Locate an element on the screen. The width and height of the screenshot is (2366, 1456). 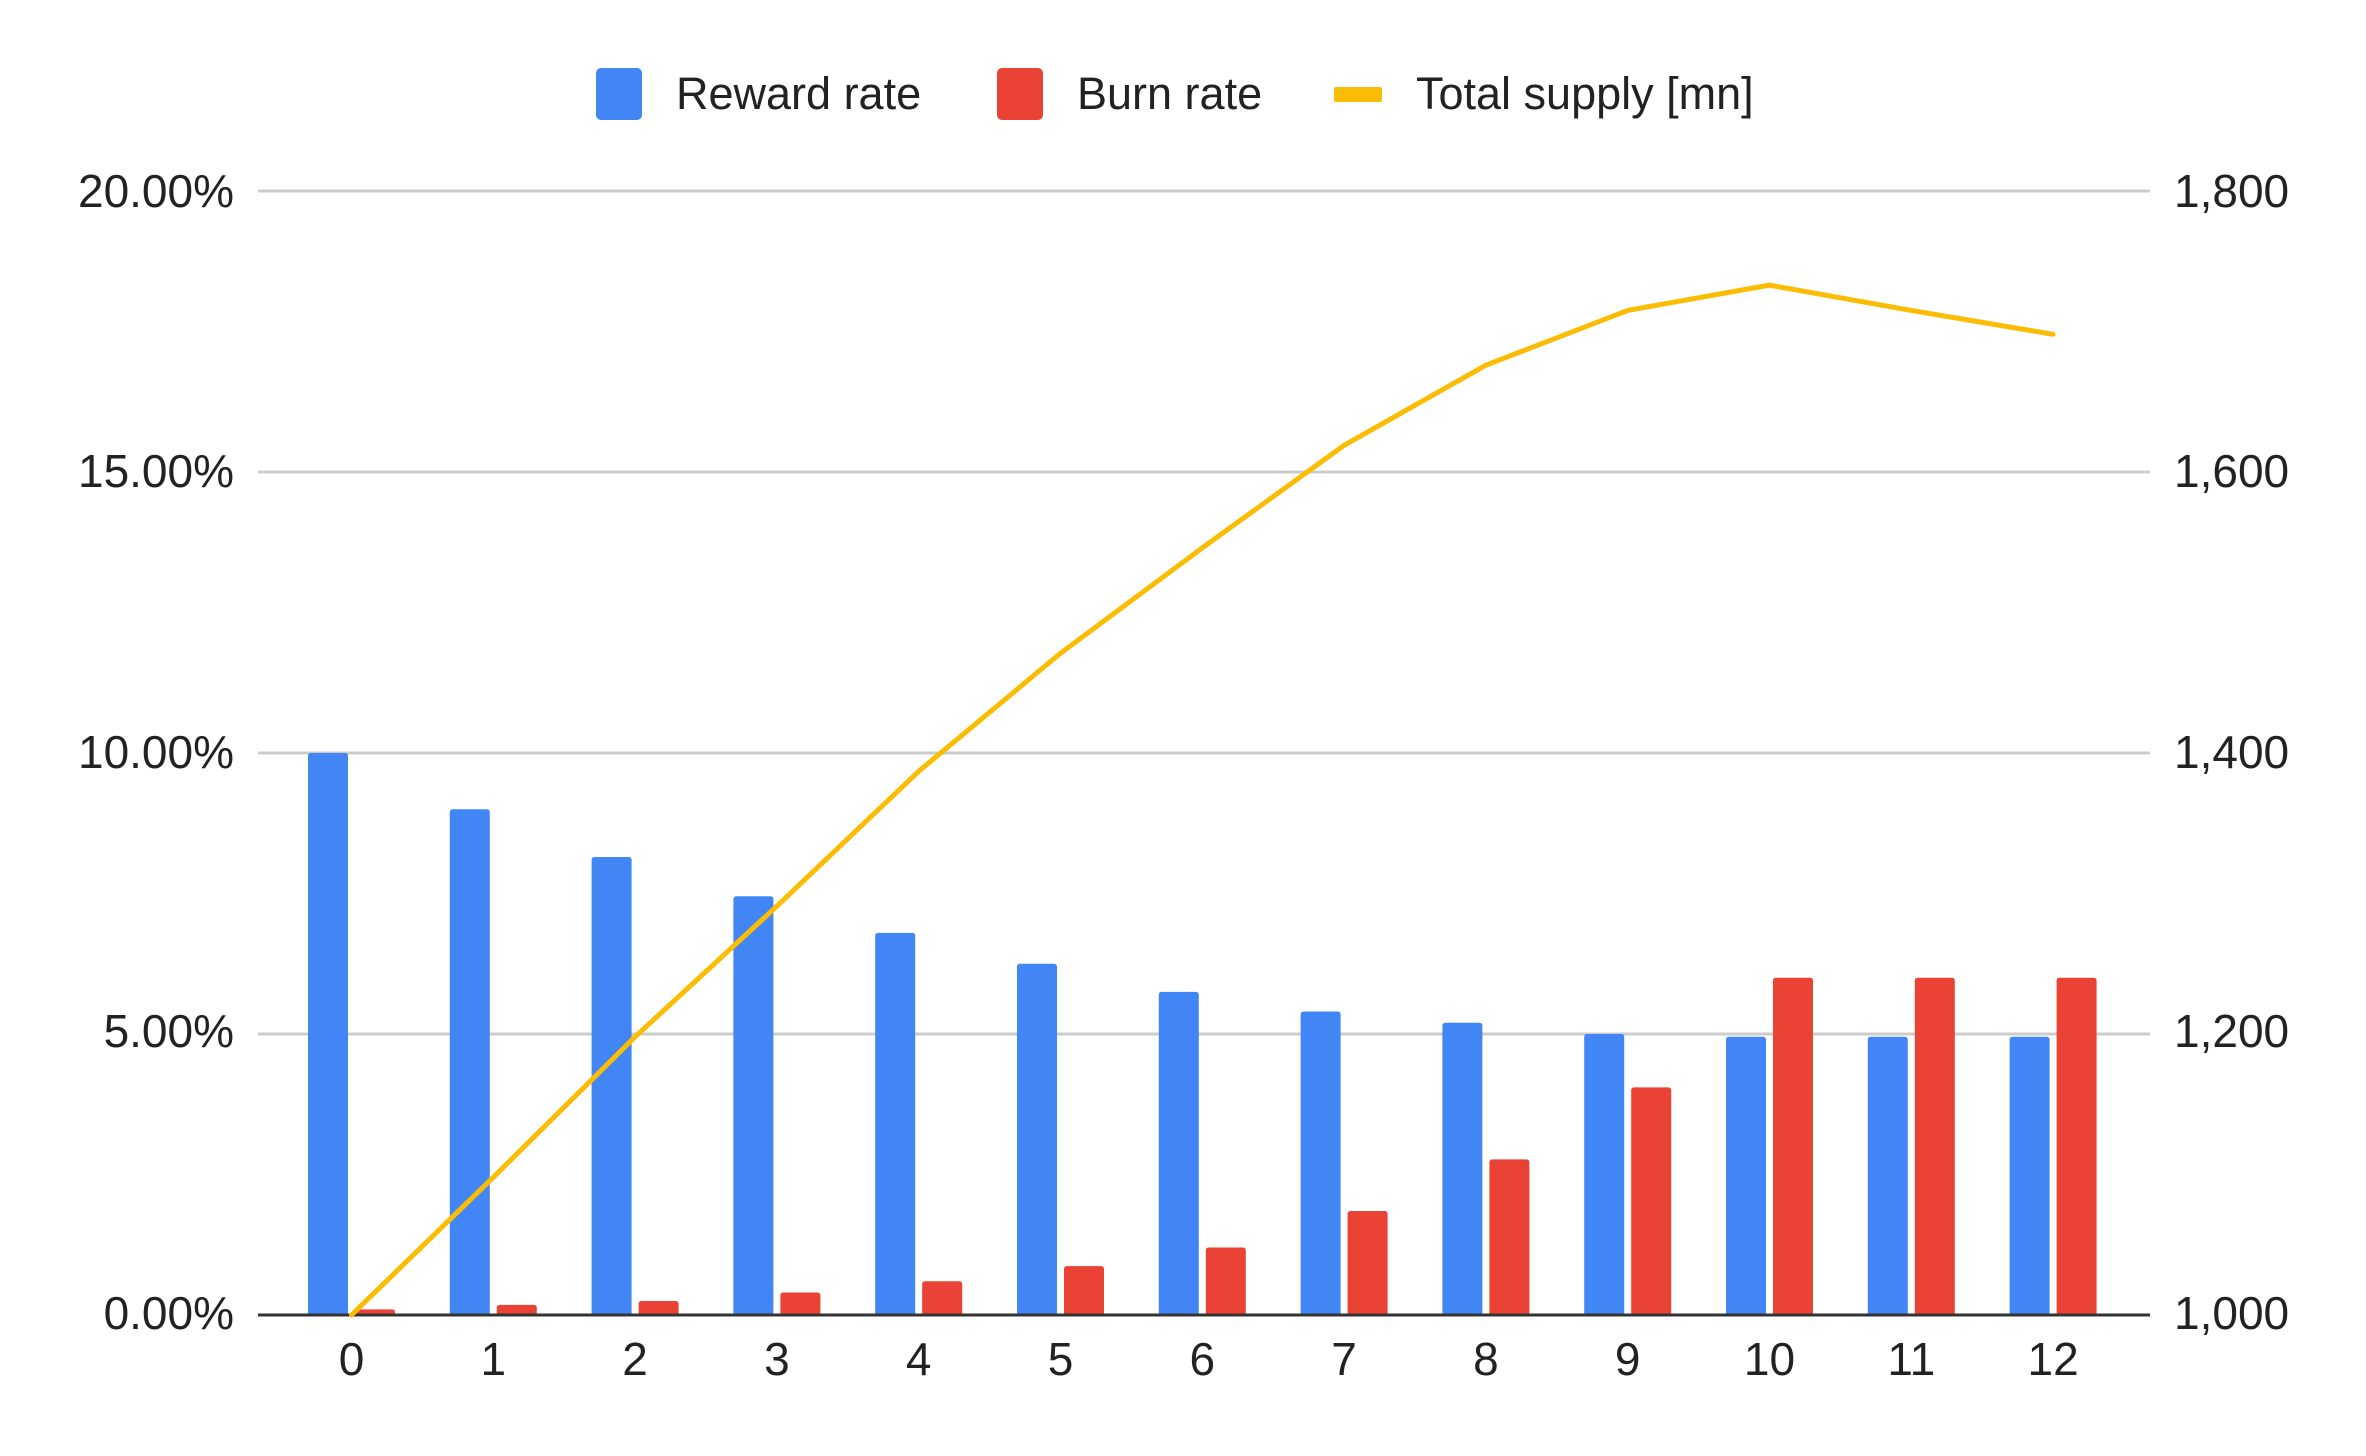
x-axis-tick-3: 3 is located at coordinates (777, 1359).